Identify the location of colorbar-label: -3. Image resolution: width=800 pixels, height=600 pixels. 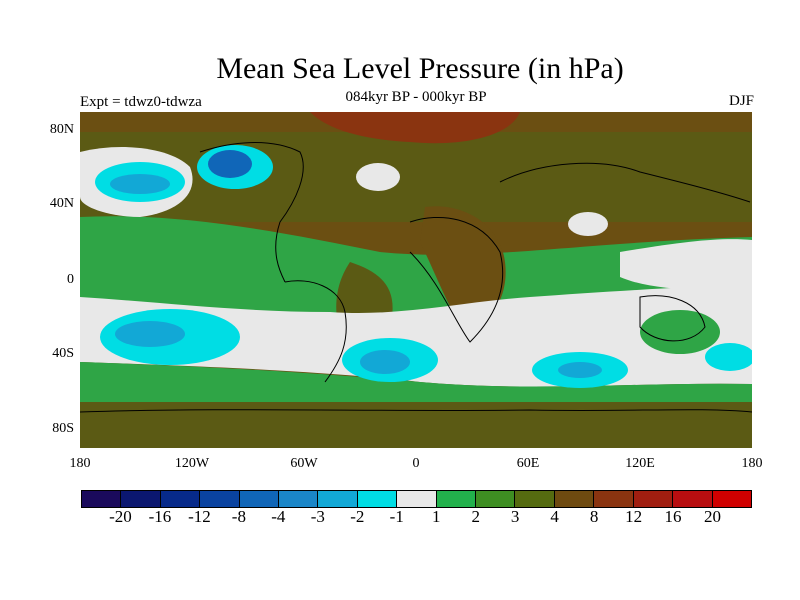
(317, 516).